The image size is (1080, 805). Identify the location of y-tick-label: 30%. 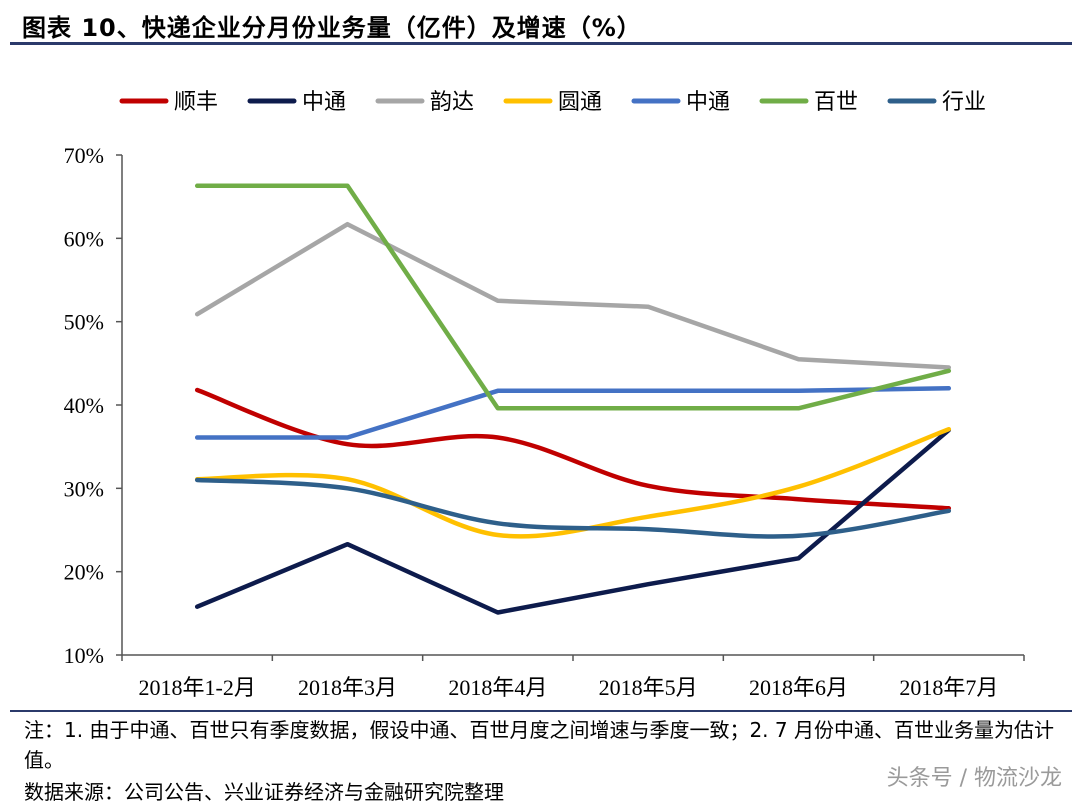
(84, 488).